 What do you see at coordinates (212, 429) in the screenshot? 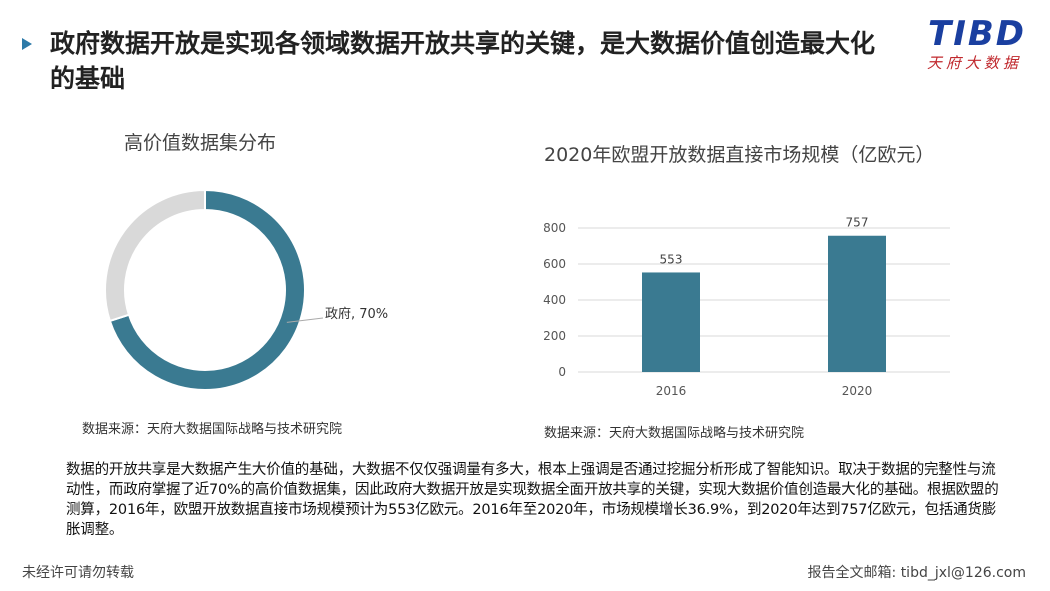
I see `donut-source: 数据来源：天府大数据国际战略与技术研究院` at bounding box center [212, 429].